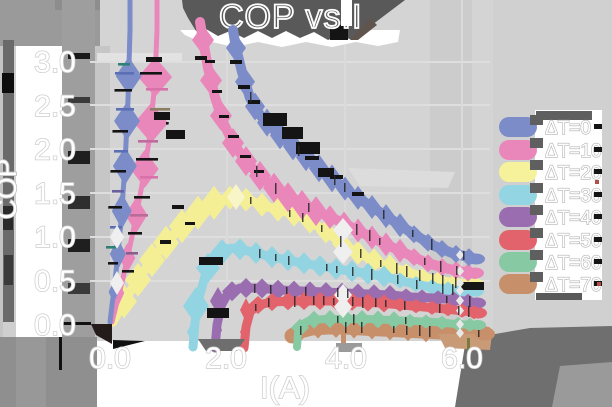  I want to click on svg-text: 1.5, so click(55, 193).